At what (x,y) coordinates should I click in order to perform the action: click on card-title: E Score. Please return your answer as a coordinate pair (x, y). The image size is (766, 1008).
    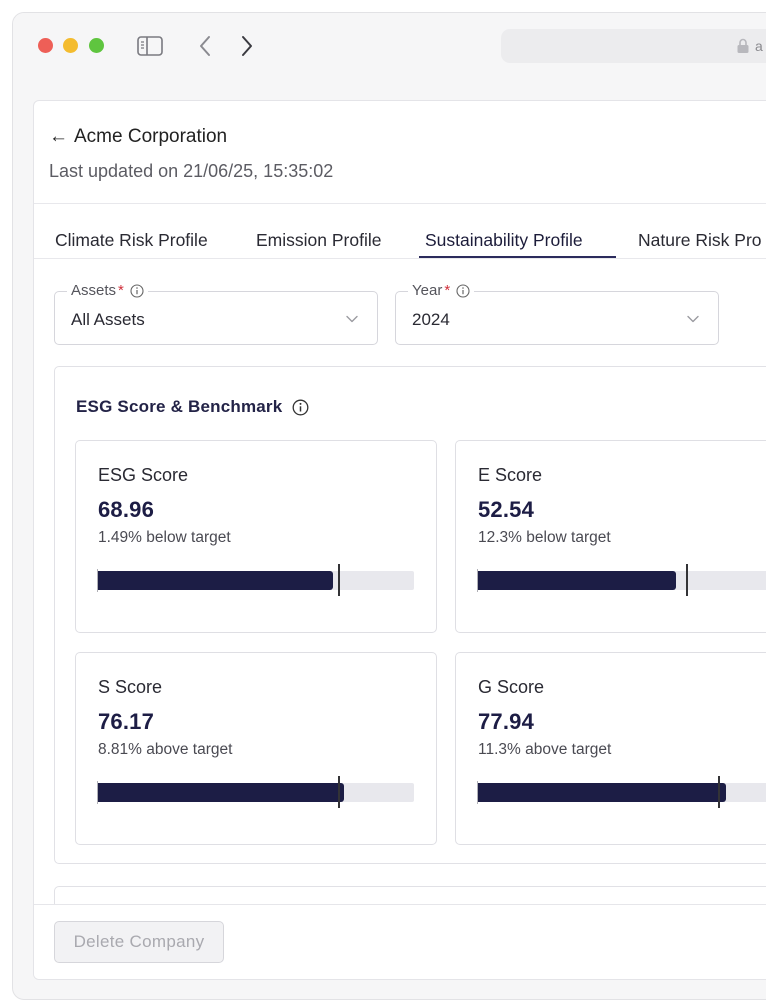
    Looking at the image, I should click on (510, 475).